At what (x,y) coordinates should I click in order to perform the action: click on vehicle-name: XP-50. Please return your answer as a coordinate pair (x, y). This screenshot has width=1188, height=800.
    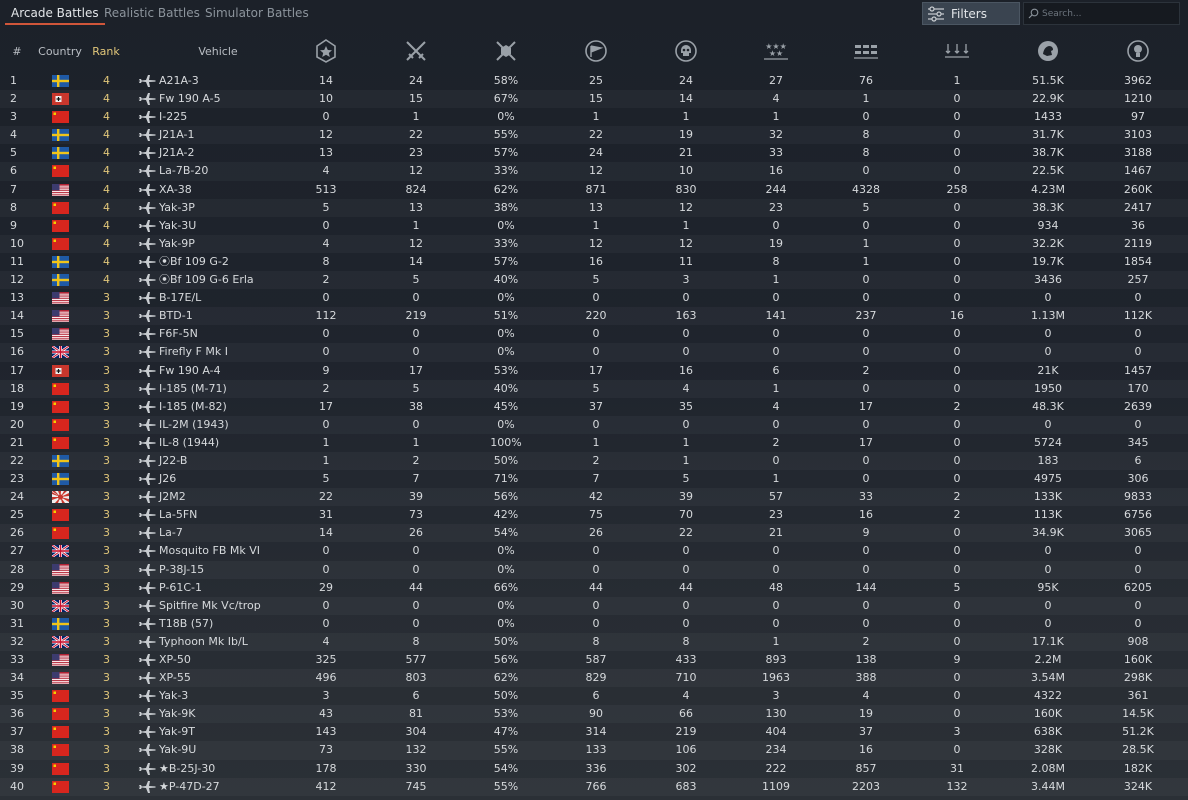
    Looking at the image, I should click on (175, 659).